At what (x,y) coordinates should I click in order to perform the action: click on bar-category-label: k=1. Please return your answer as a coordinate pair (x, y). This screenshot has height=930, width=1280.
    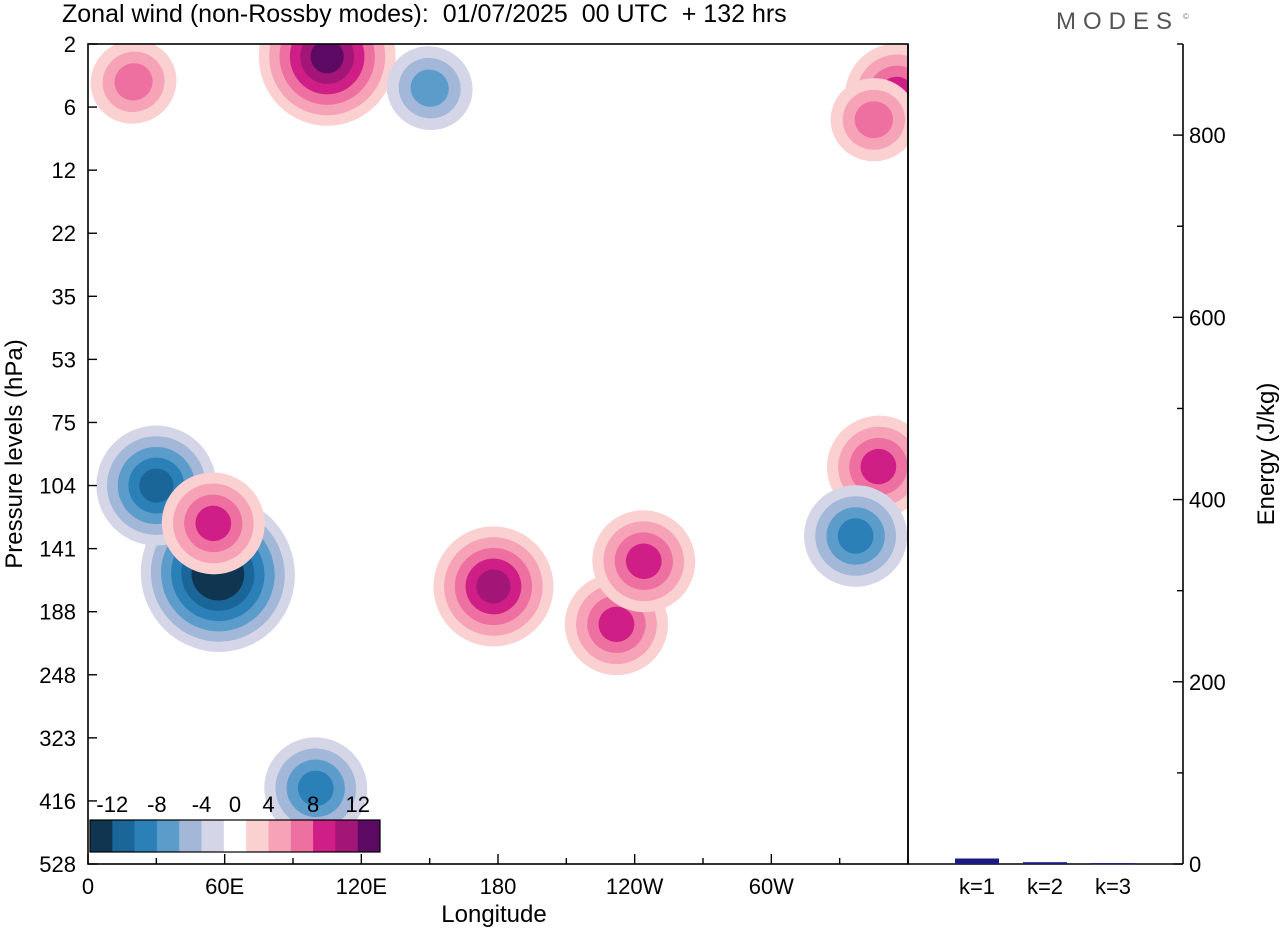
    Looking at the image, I should click on (977, 886).